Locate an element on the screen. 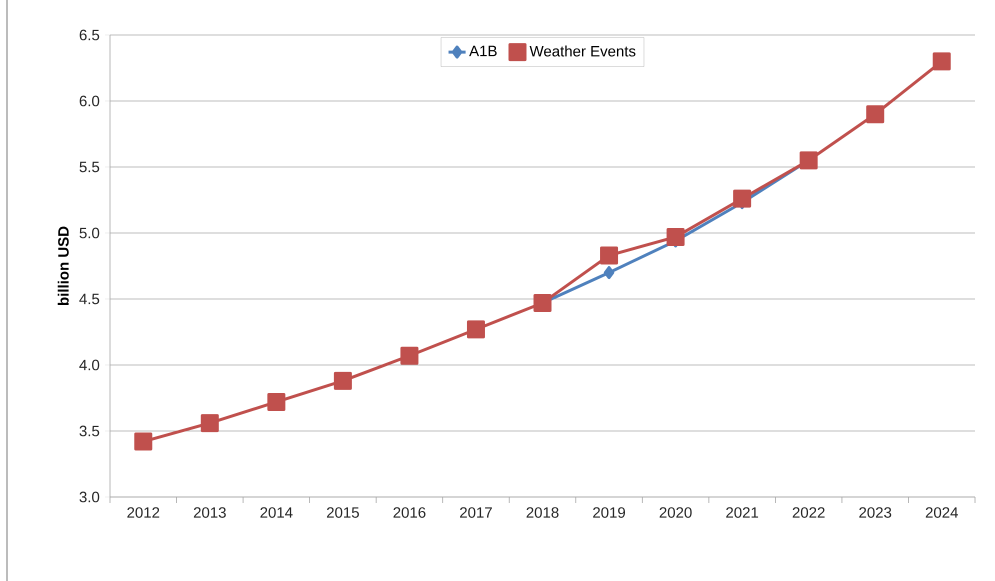 The height and width of the screenshot is (581, 995). legend-label: Weather Events is located at coordinates (583, 51).